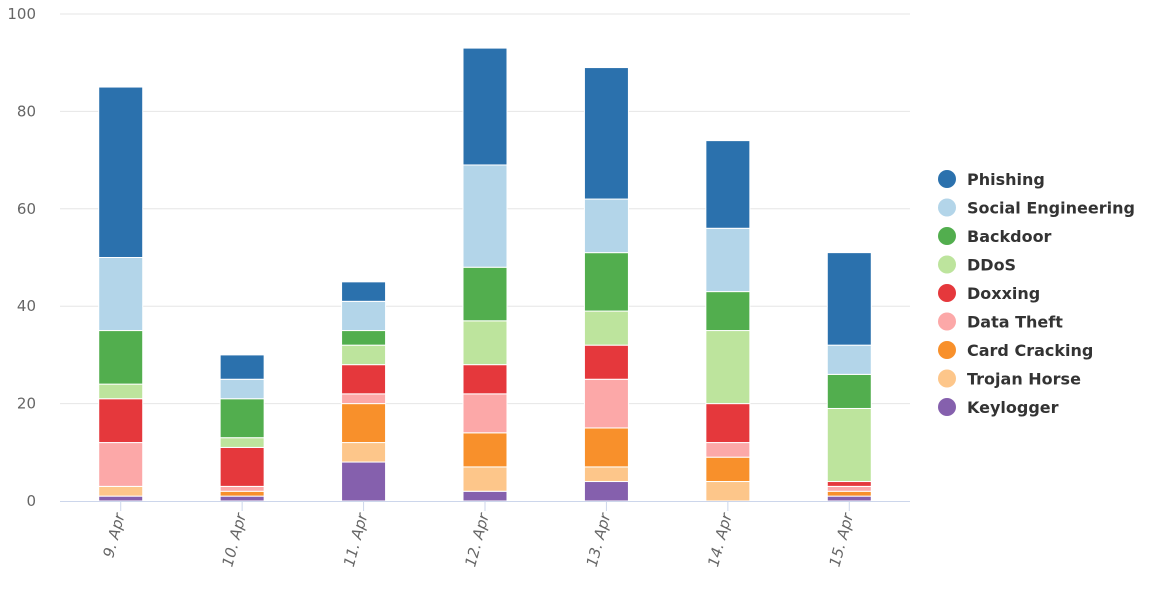  Describe the element at coordinates (849, 359) in the screenshot. I see `bar-segment-social-engineering-15-apr` at that location.